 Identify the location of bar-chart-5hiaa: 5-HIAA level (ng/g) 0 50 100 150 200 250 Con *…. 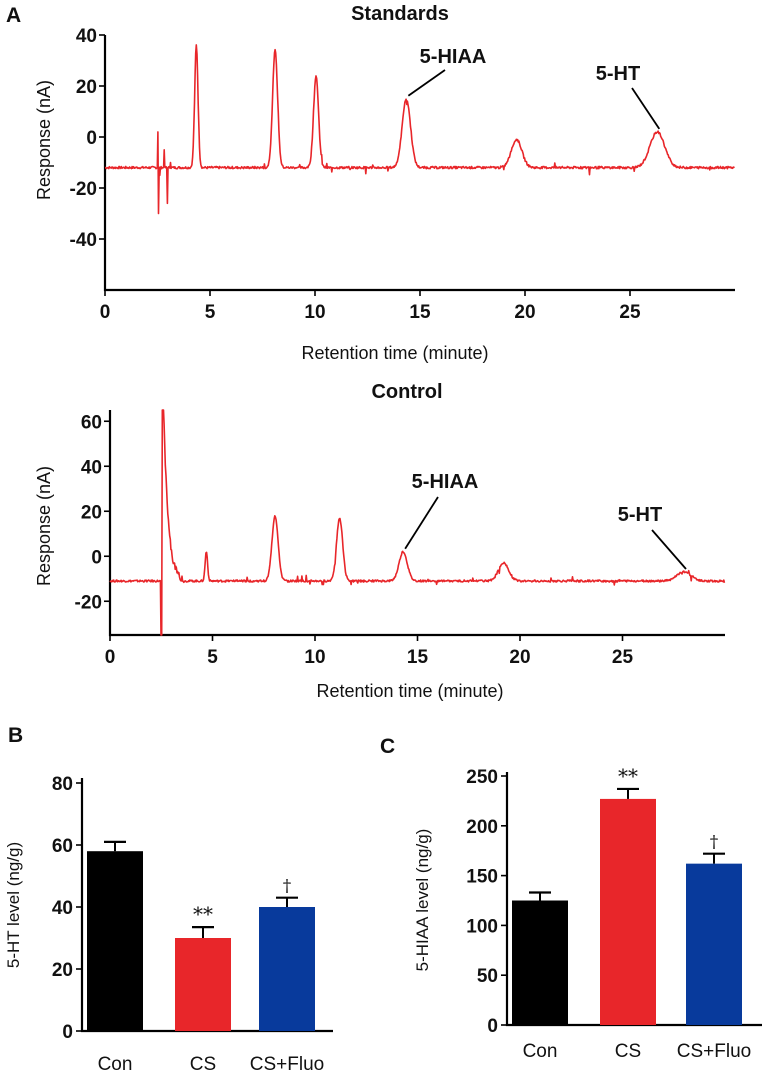
(587, 913).